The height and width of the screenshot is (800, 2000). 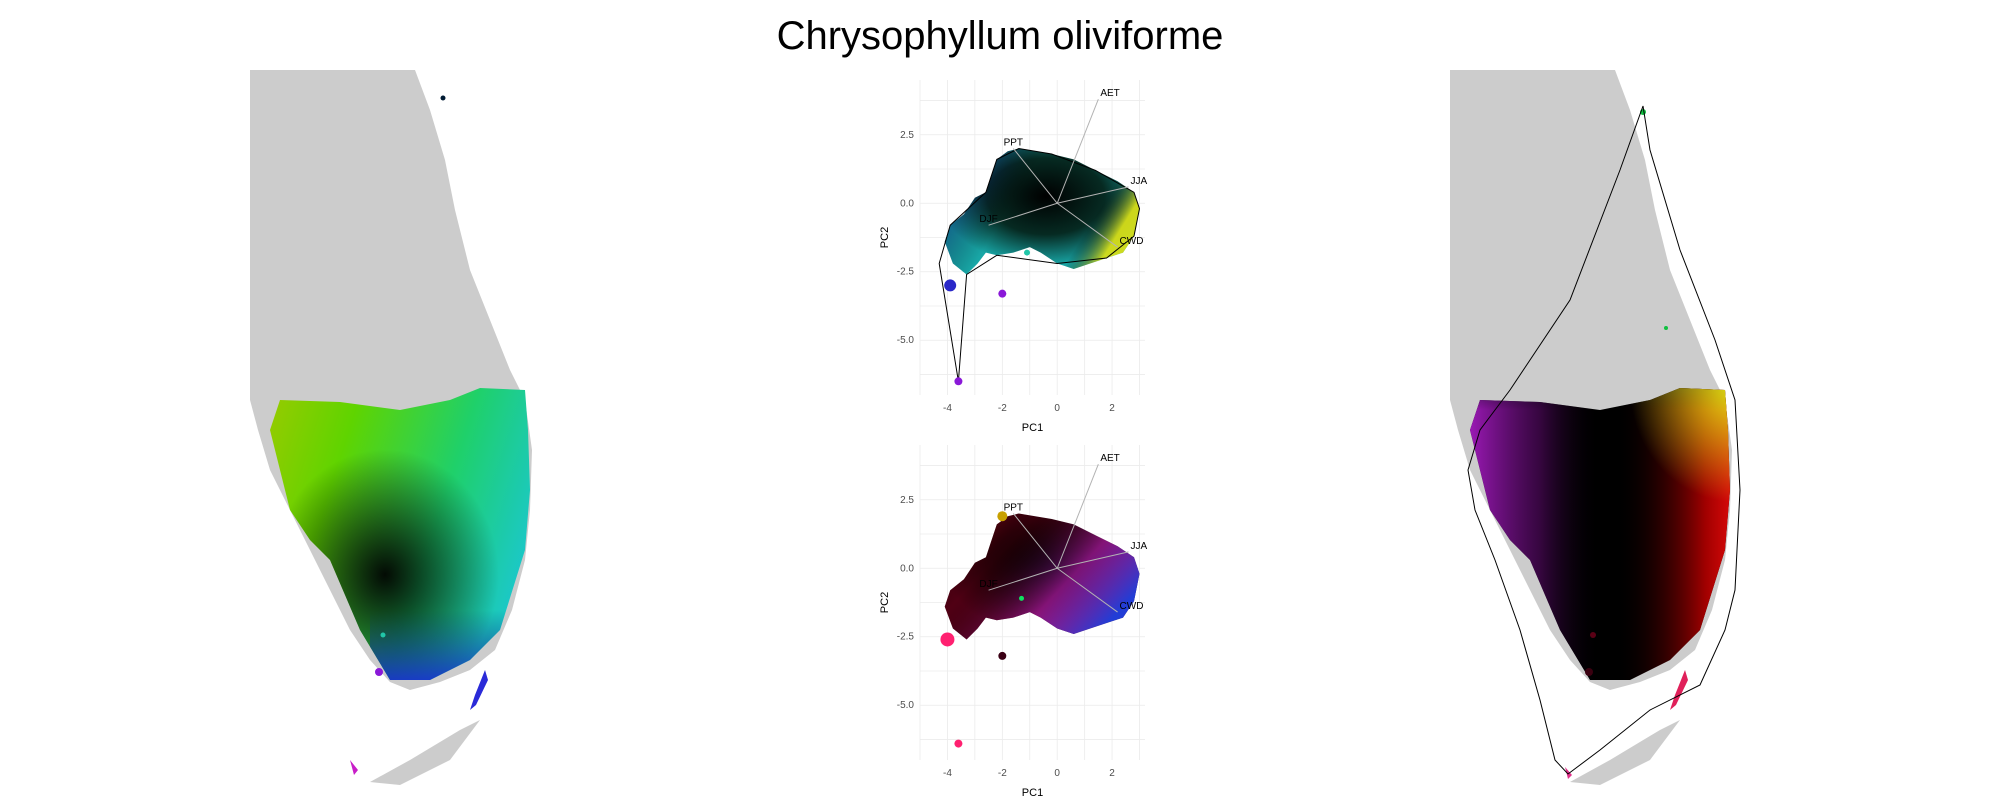 I want to click on right-map, so click(x=1595, y=427).